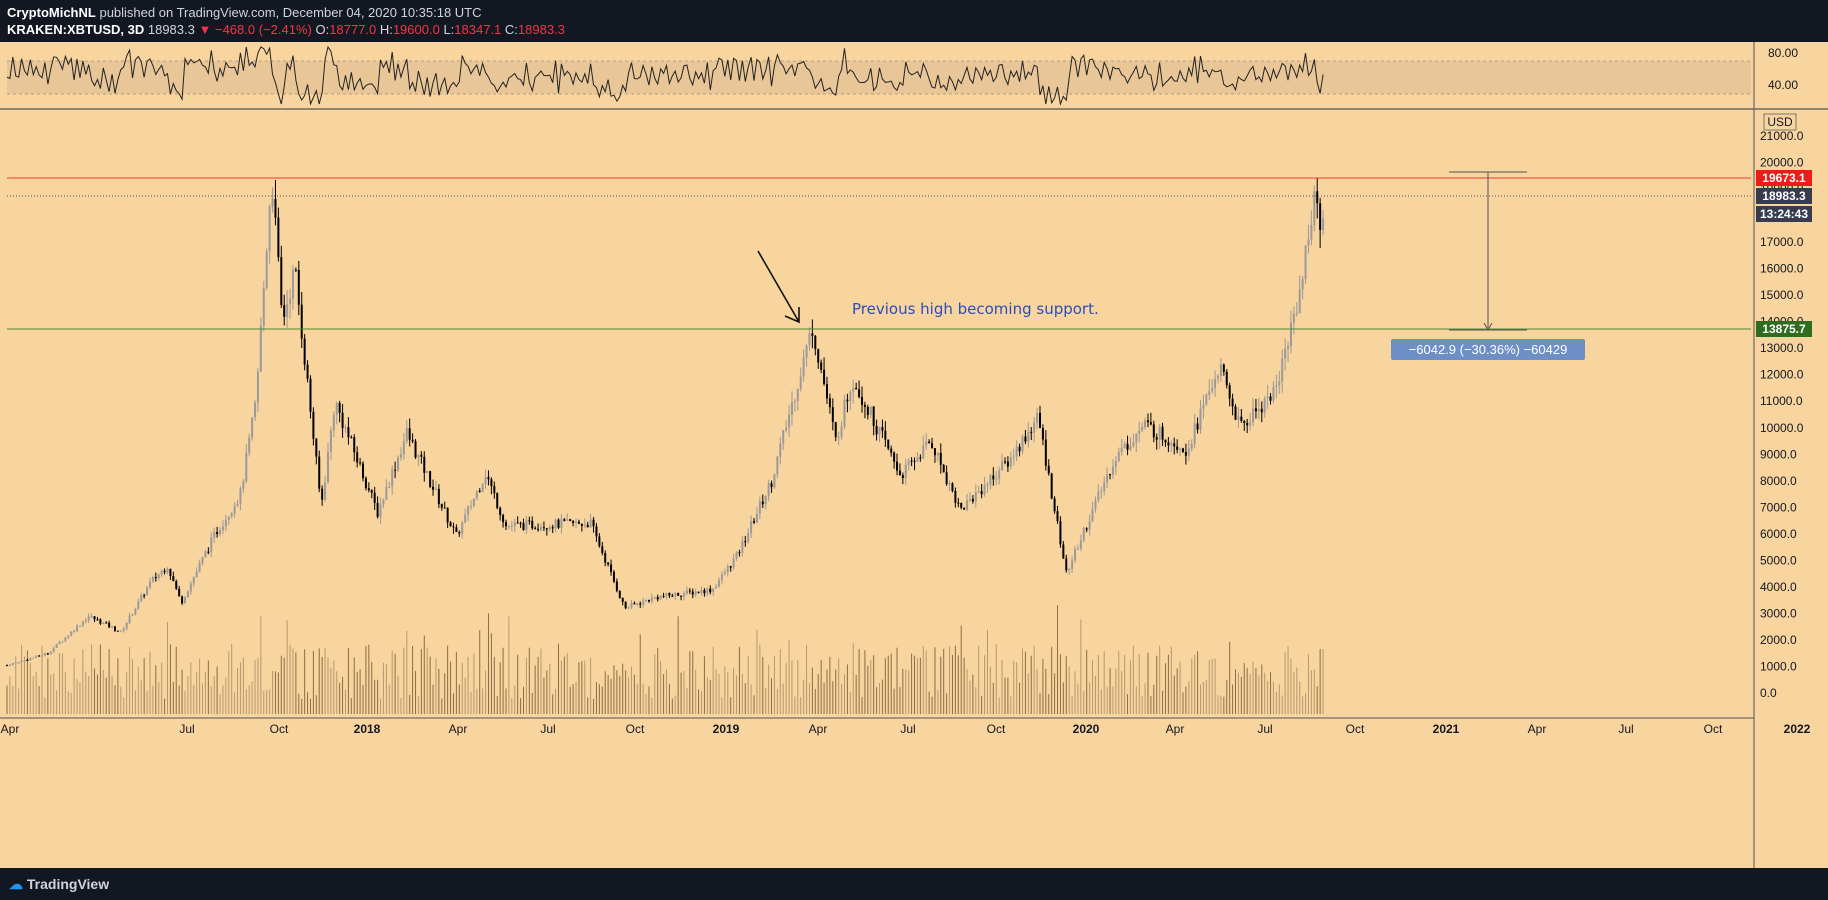 This screenshot has width=1828, height=900. What do you see at coordinates (975, 309) in the screenshot?
I see `annotation-text: Previous high becoming support.` at bounding box center [975, 309].